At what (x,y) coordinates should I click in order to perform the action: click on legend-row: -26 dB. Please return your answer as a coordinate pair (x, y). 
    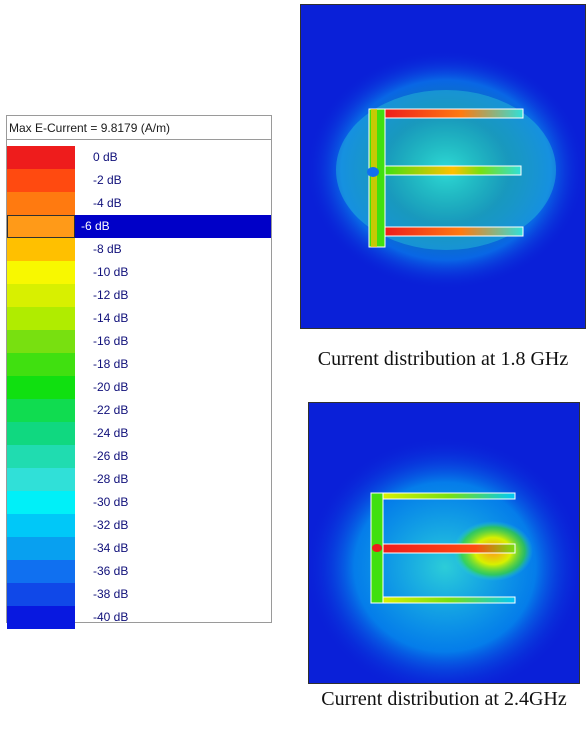
    Looking at the image, I should click on (139, 456).